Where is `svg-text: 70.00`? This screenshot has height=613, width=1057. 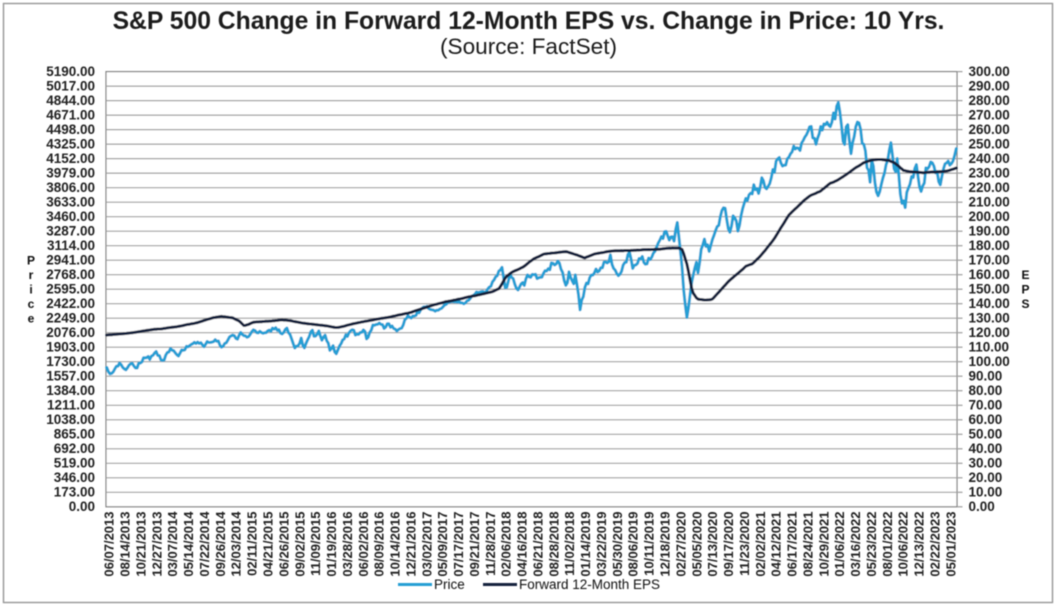
svg-text: 70.00 is located at coordinates (986, 405).